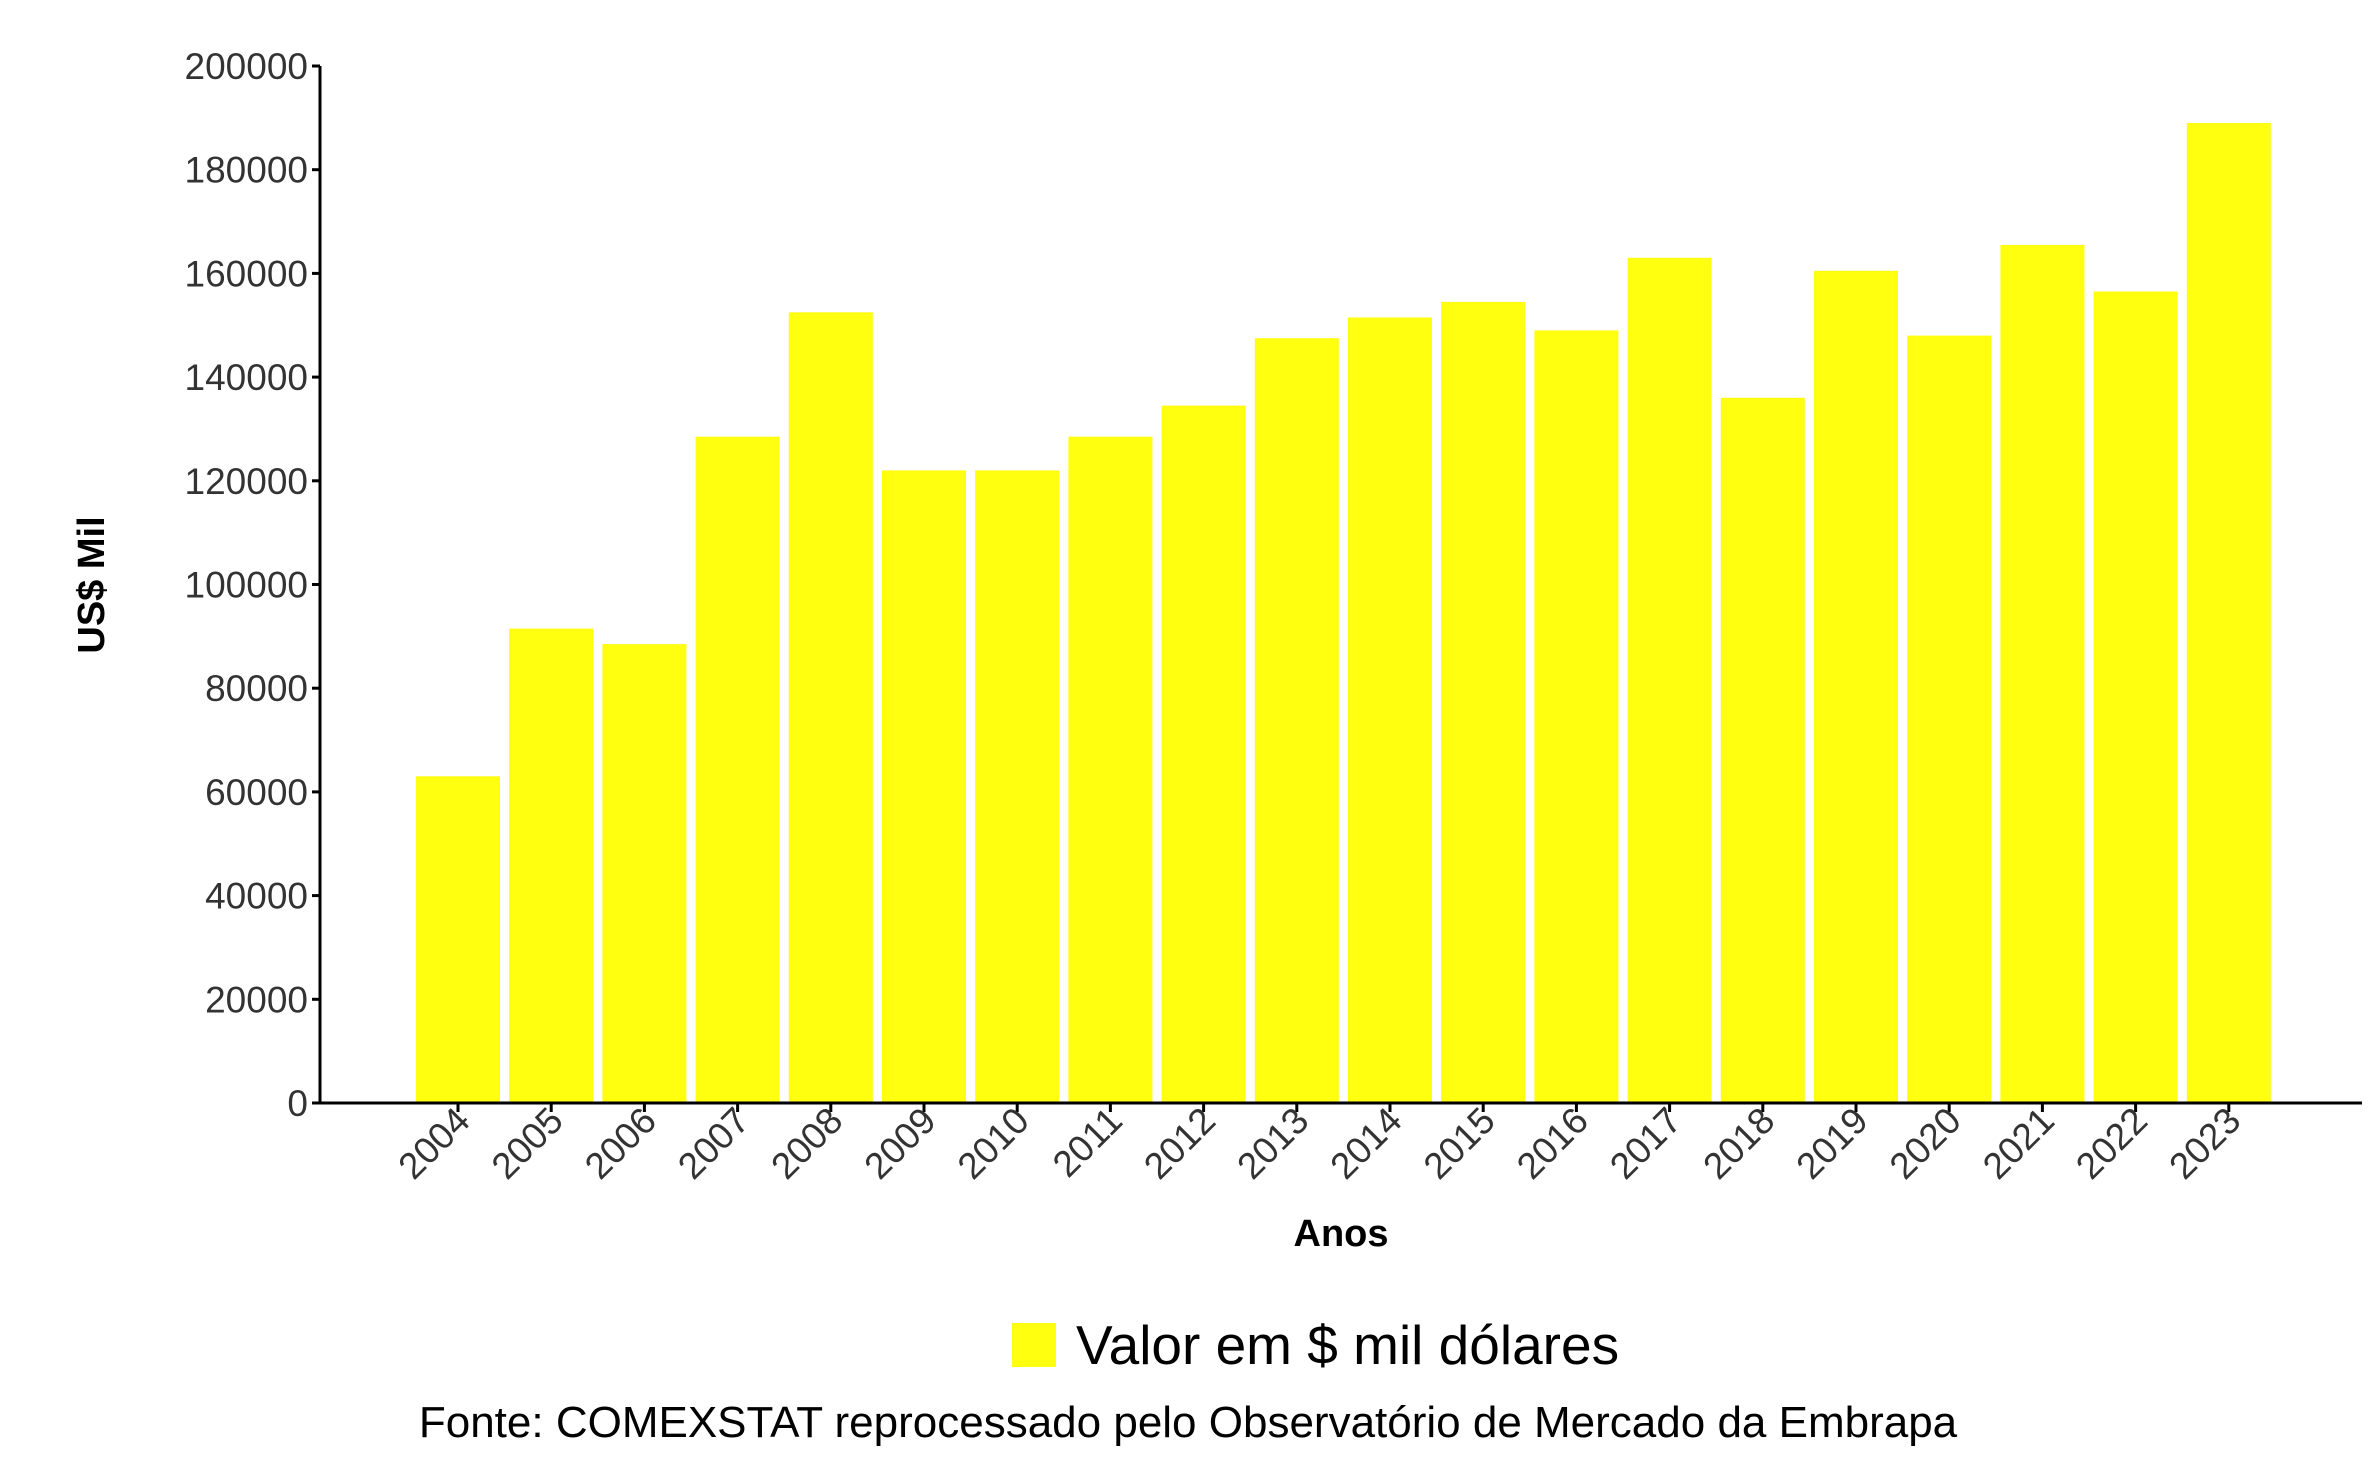 This screenshot has height=1468, width=2376. Describe the element at coordinates (433, 1143) in the screenshot. I see `x-tick-label: 2004` at that location.